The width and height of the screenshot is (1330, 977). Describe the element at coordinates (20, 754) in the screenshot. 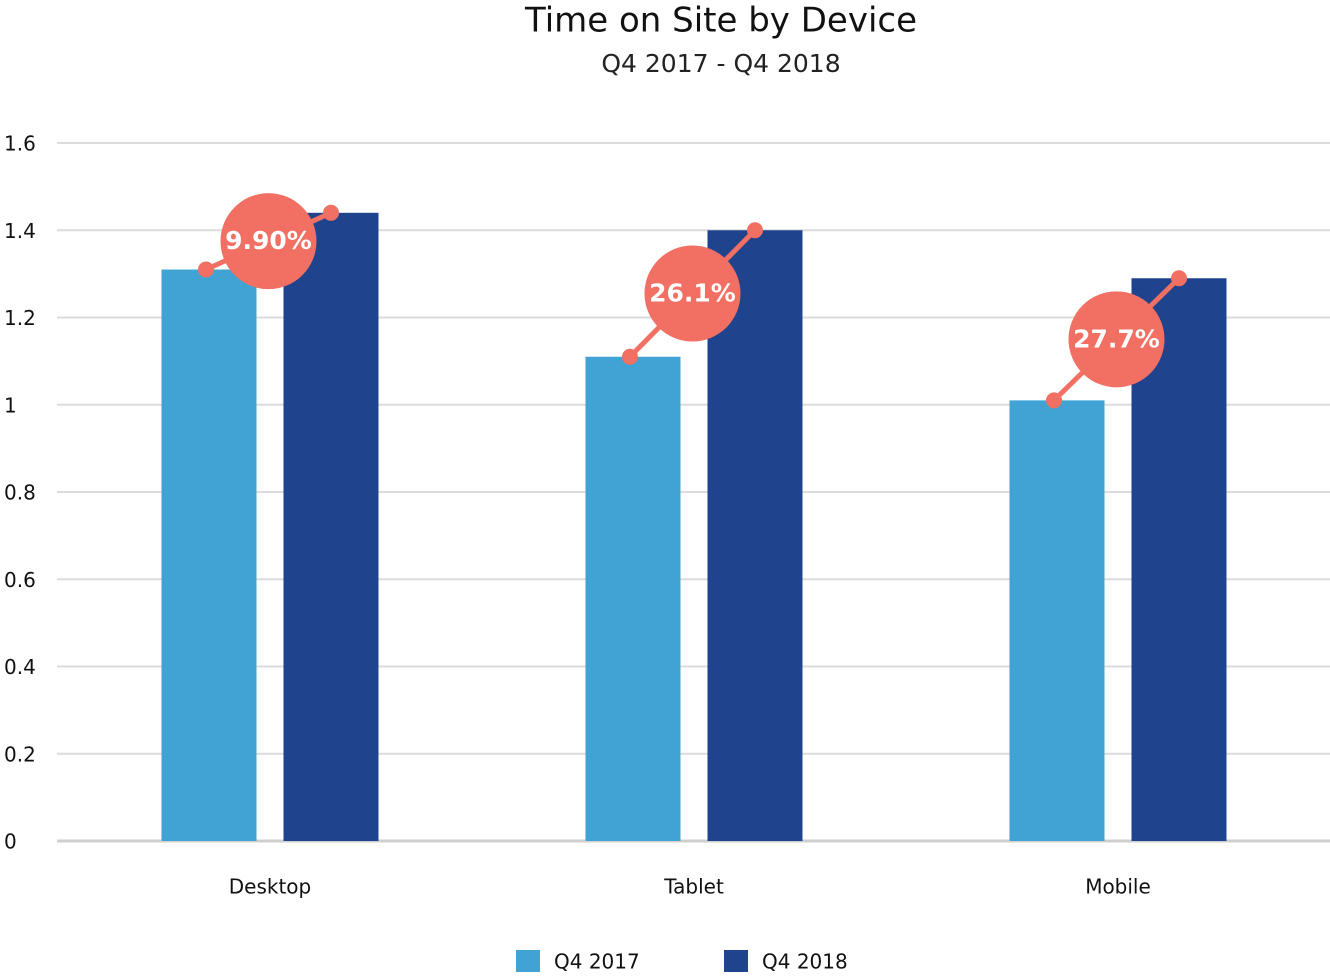

I see `y-tick-label: 0.2` at that location.